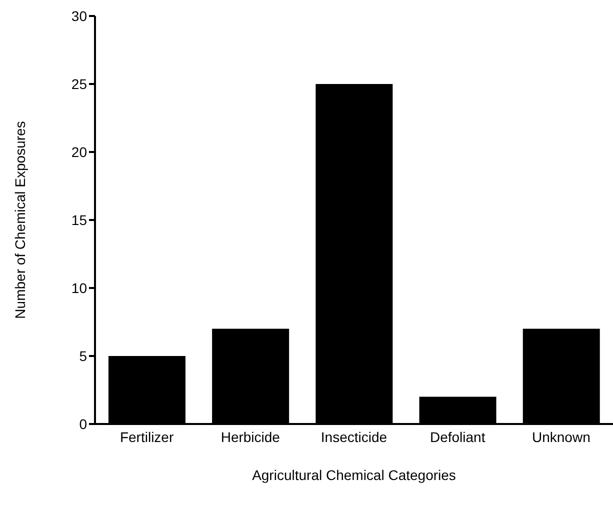 This screenshot has width=613, height=509. Describe the element at coordinates (83, 356) in the screenshot. I see `y-tick-label: 5` at that location.